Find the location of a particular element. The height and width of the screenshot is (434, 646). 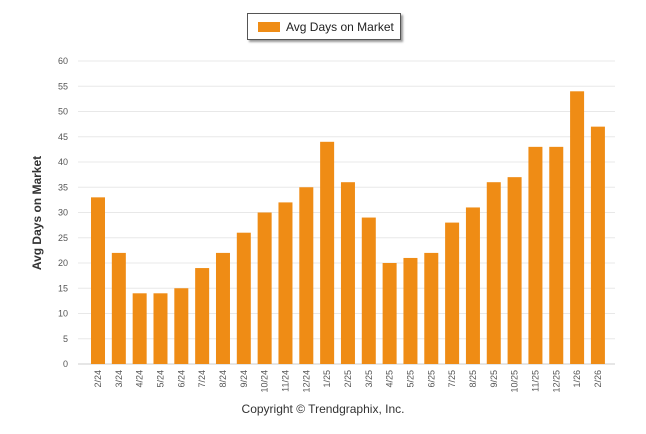

y-tick-label: 20 is located at coordinates (63, 263).